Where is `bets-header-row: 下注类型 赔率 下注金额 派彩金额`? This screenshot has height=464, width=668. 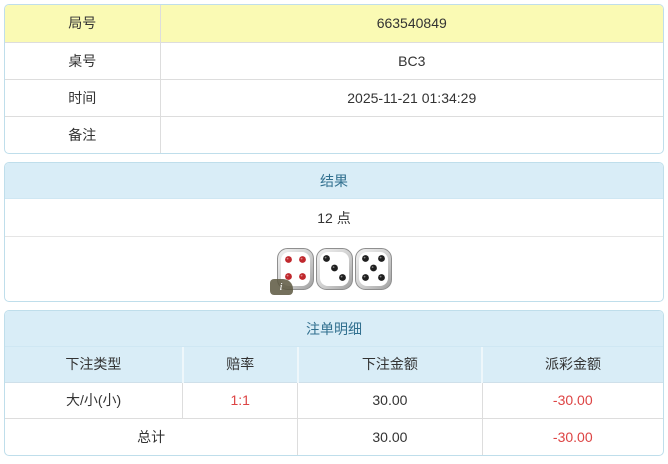
bets-header-row: 下注类型 赔率 下注金额 派彩金额 is located at coordinates (334, 365).